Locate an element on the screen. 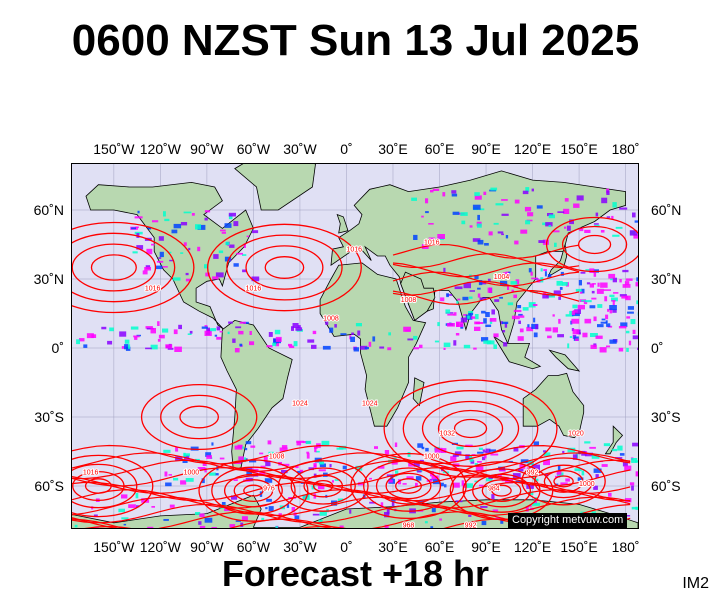  isobar-value-label: 1008 is located at coordinates (409, 300).